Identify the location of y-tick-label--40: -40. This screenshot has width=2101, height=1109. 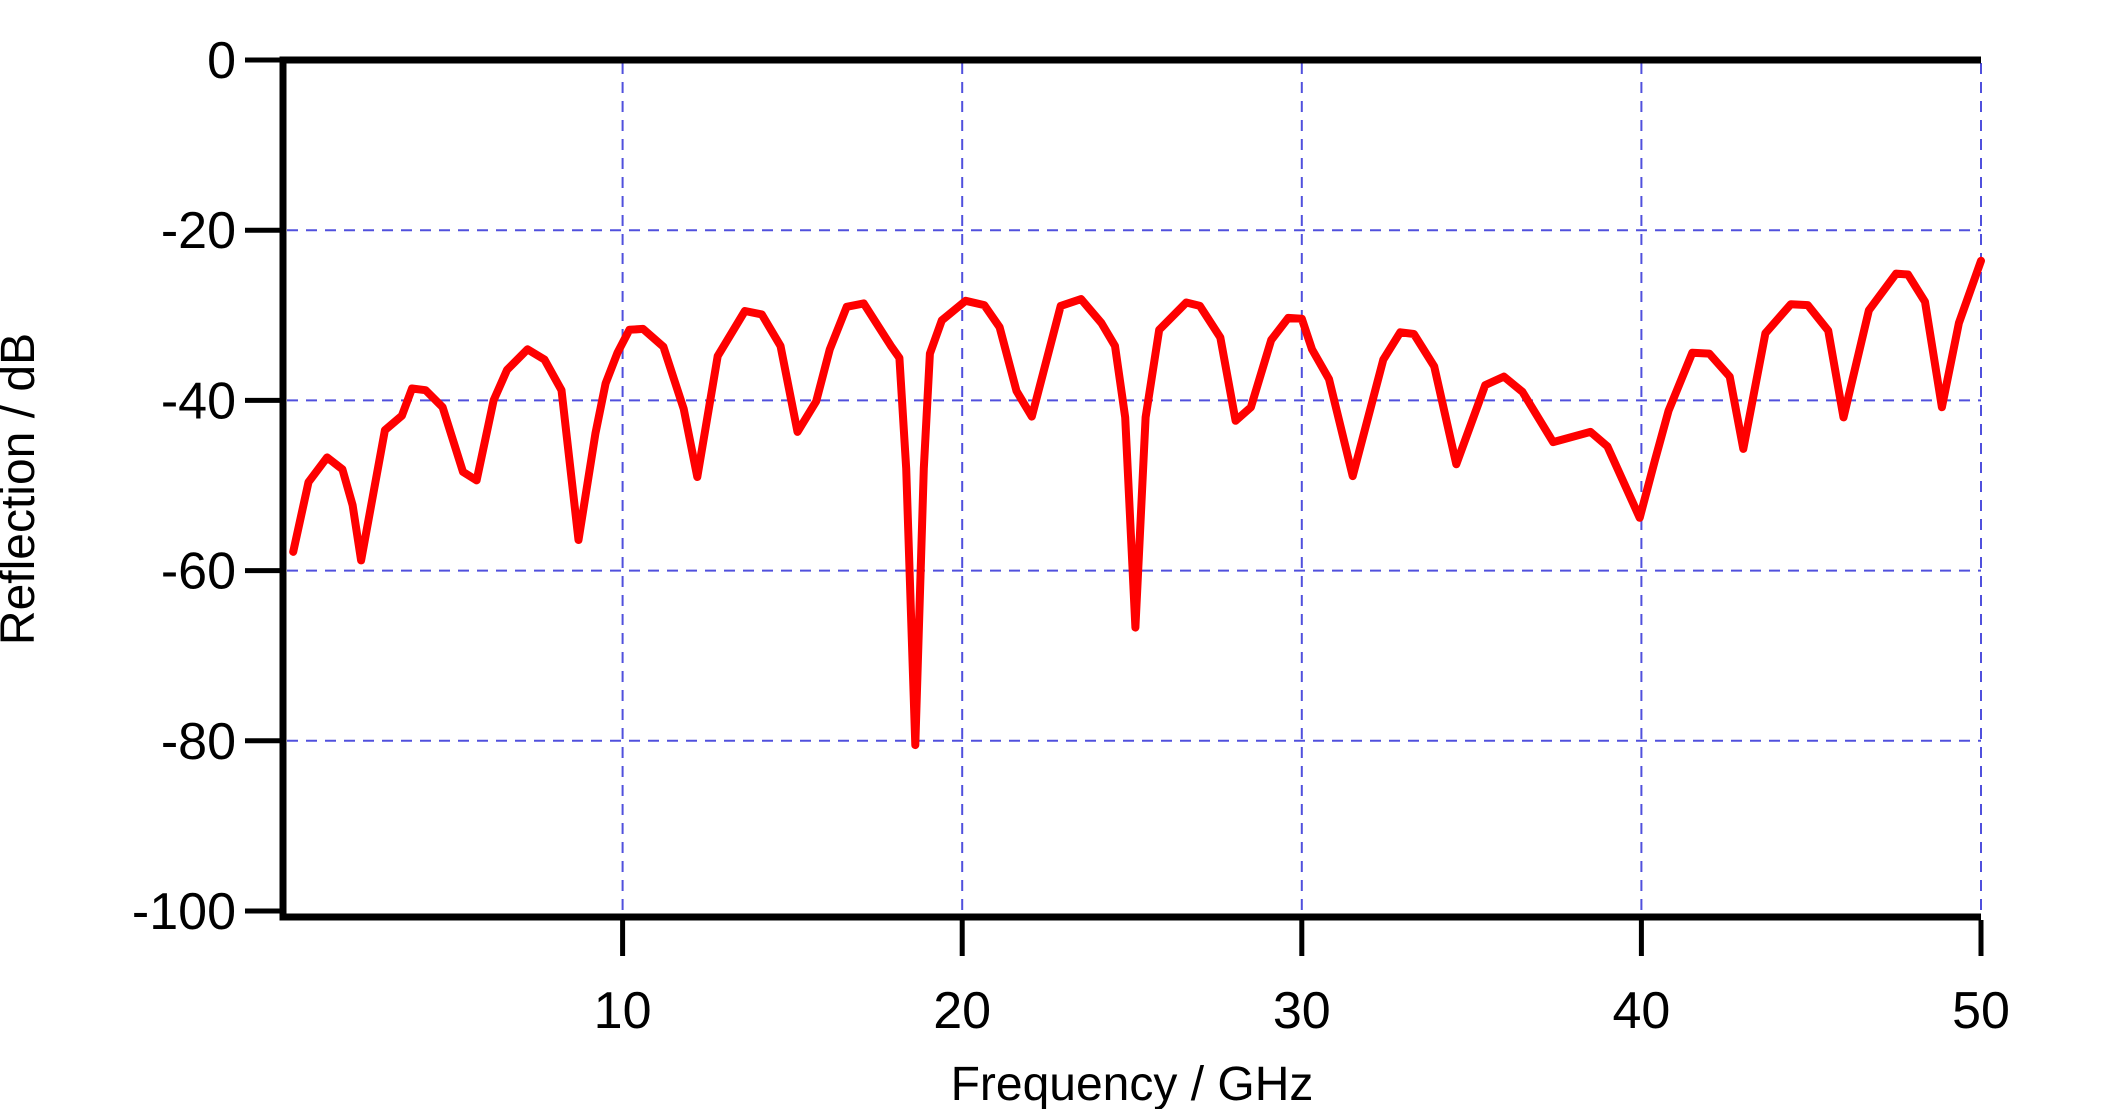
(198, 401).